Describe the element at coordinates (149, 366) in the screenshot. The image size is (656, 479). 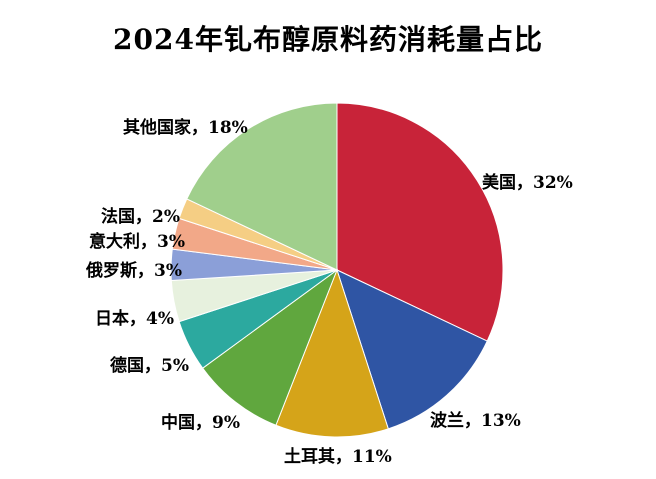
I see `slice-label-5: 德国，5%` at that location.